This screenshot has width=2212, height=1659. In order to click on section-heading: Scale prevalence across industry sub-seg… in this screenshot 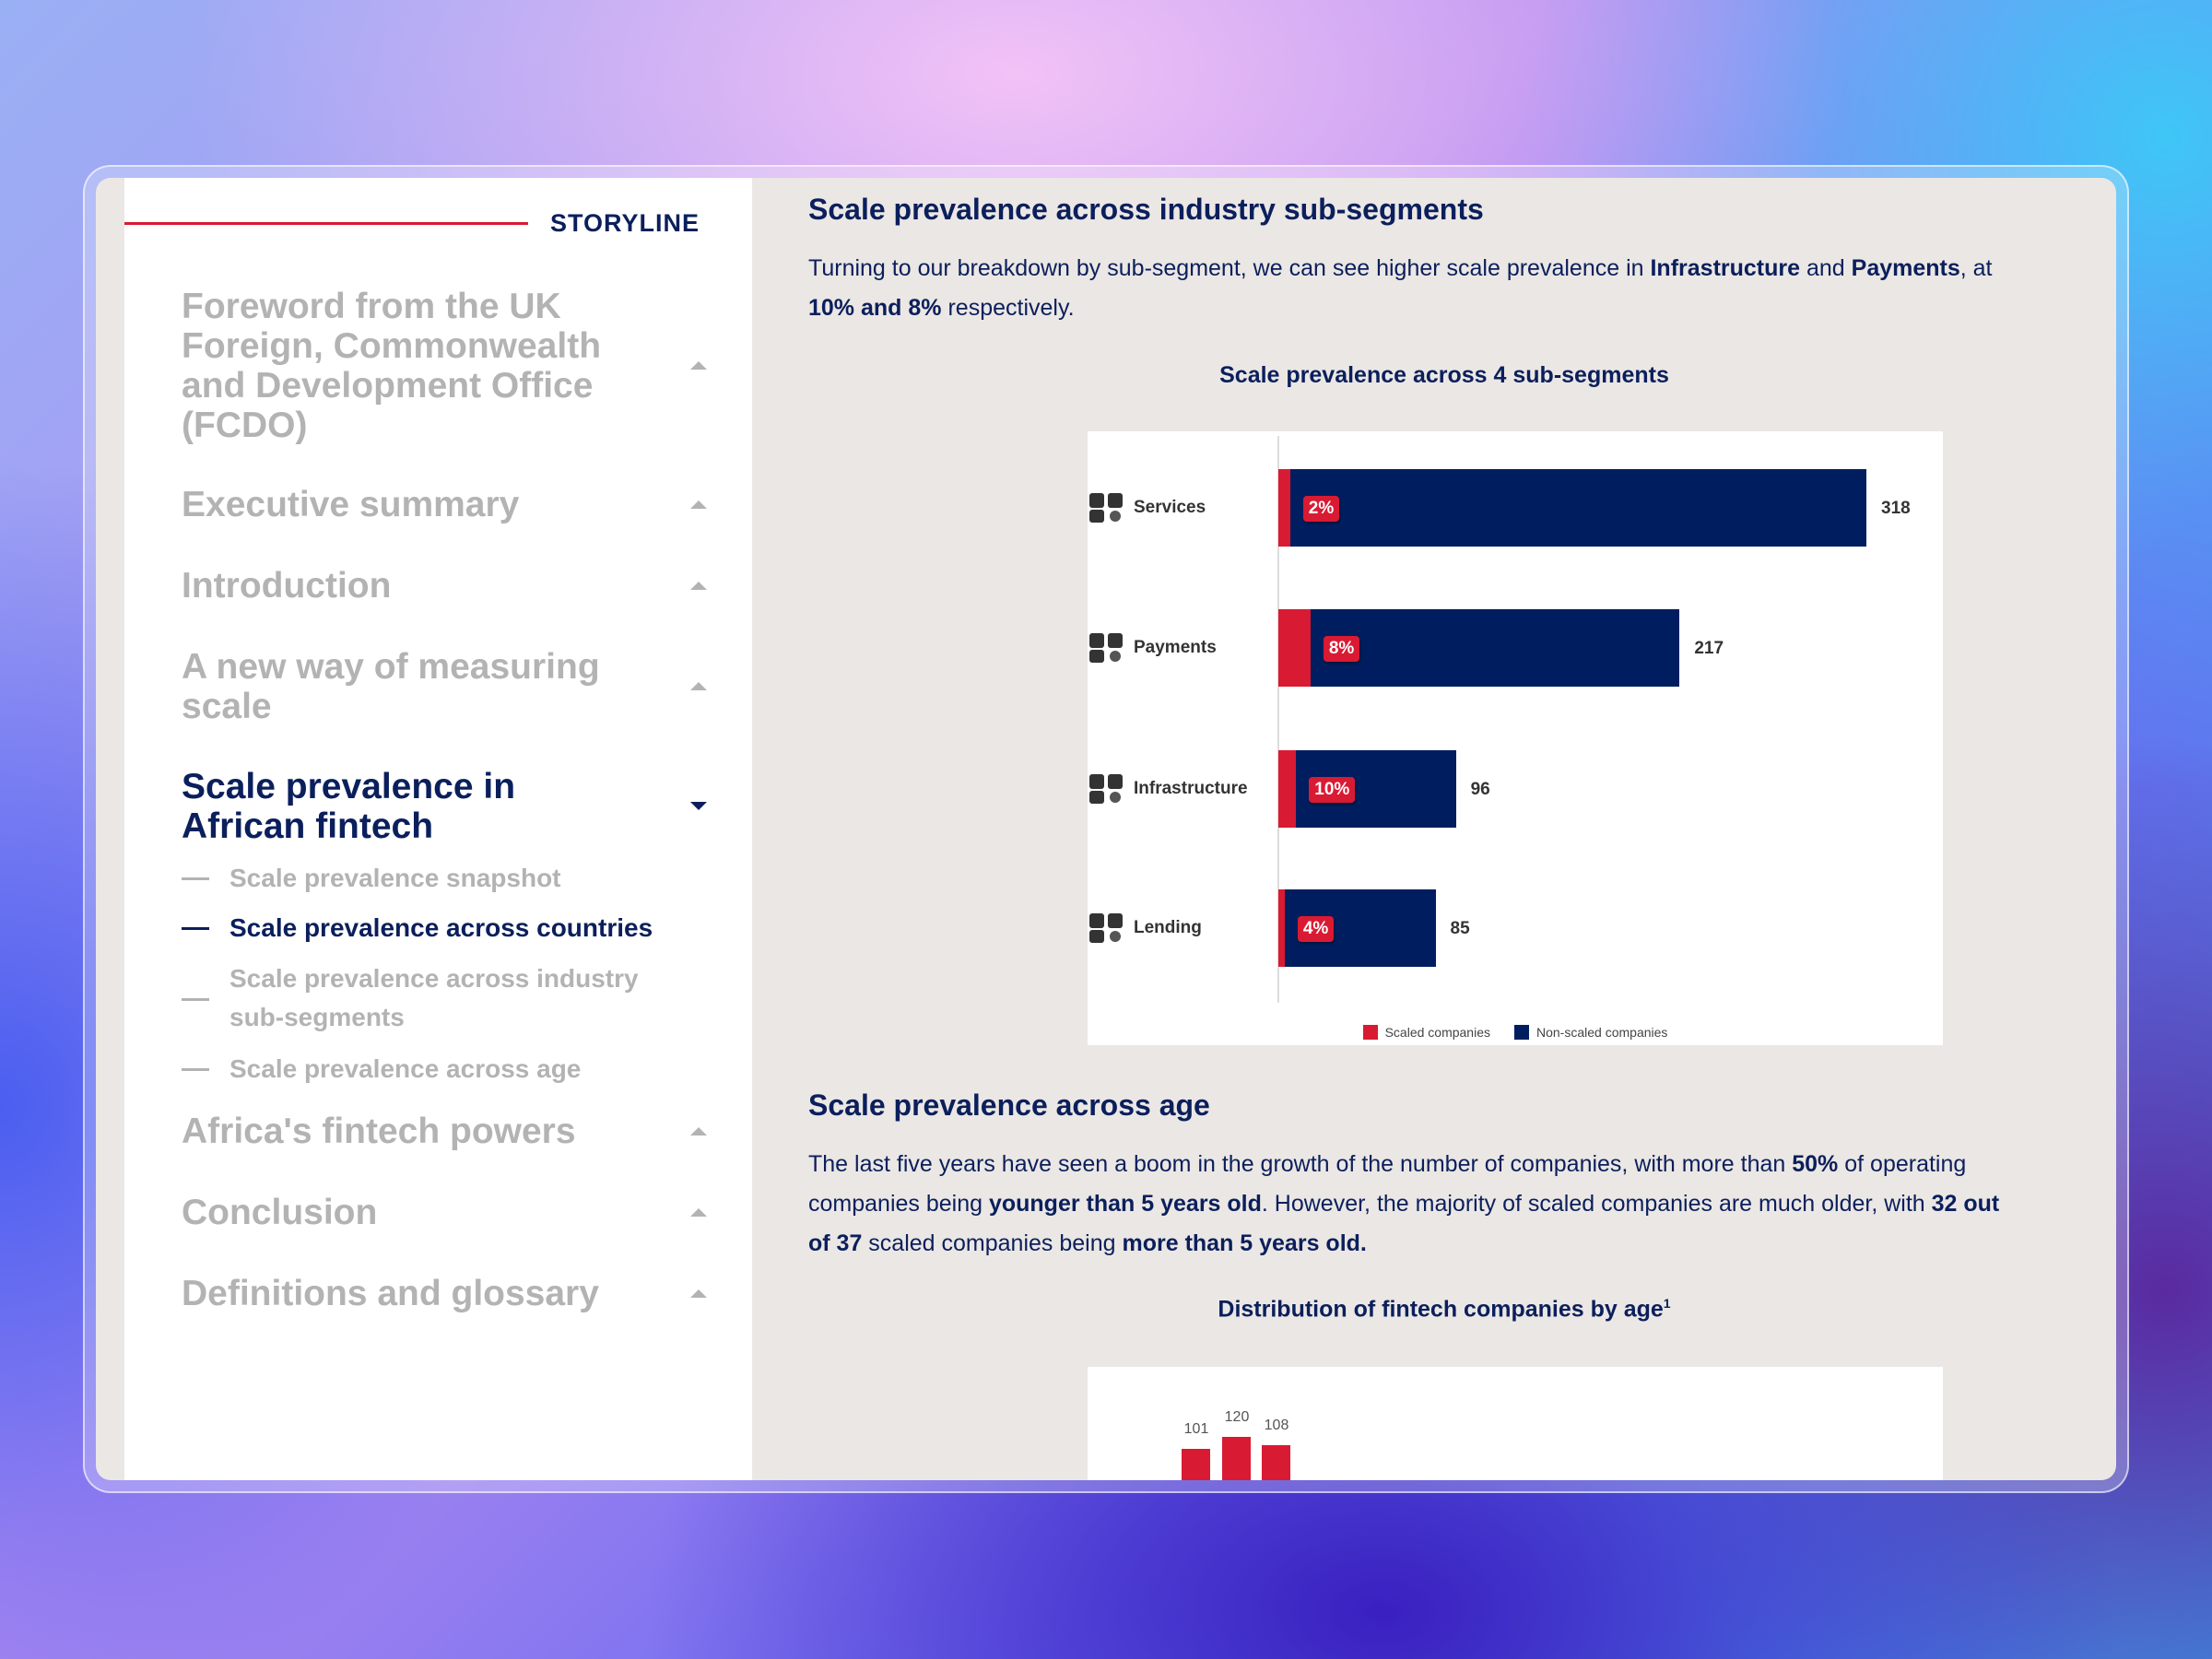, I will do `click(1146, 209)`.